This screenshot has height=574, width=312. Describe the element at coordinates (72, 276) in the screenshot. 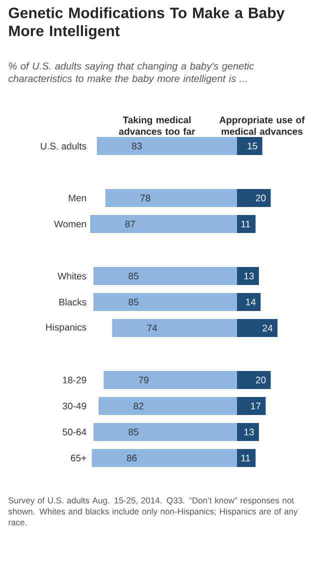

I see `y-tick-label: Whites` at that location.